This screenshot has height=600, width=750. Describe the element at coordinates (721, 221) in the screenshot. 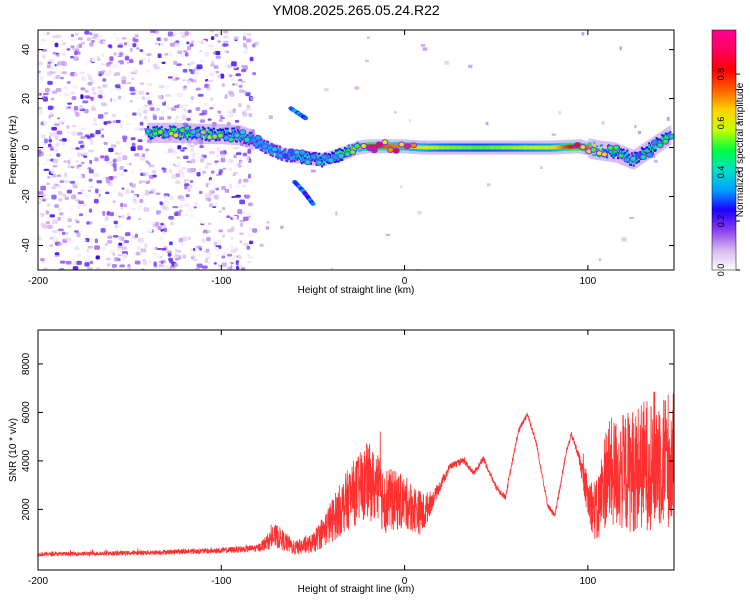

I see `colorbar-tick-label: 0.2` at that location.